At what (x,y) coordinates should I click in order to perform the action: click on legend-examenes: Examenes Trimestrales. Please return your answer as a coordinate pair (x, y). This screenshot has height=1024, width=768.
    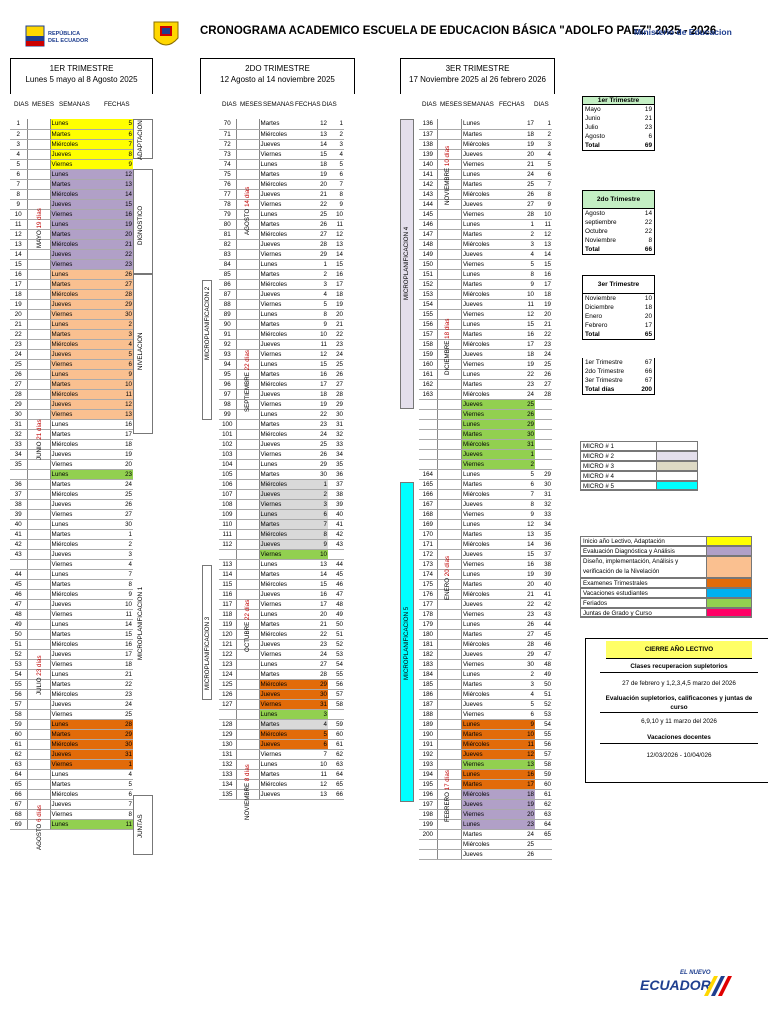
    Looking at the image, I should click on (666, 583).